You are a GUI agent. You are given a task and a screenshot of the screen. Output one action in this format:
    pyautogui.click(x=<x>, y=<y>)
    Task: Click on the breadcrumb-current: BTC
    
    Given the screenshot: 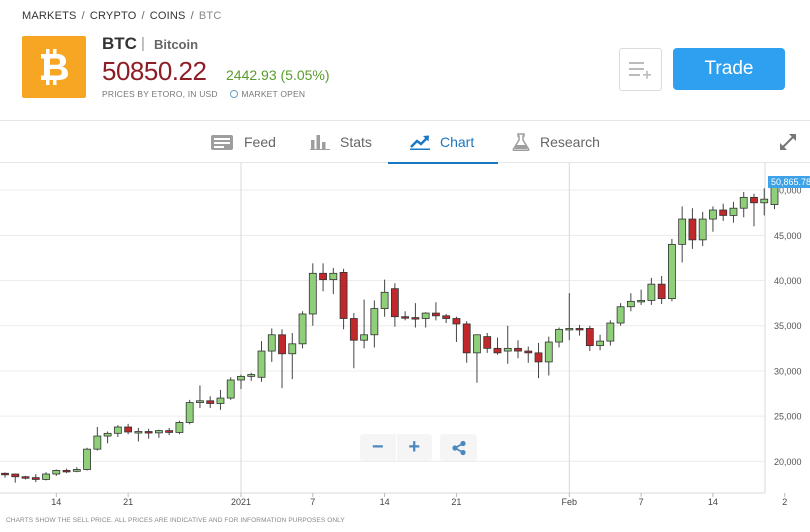 What is the action you would take?
    pyautogui.click(x=210, y=16)
    